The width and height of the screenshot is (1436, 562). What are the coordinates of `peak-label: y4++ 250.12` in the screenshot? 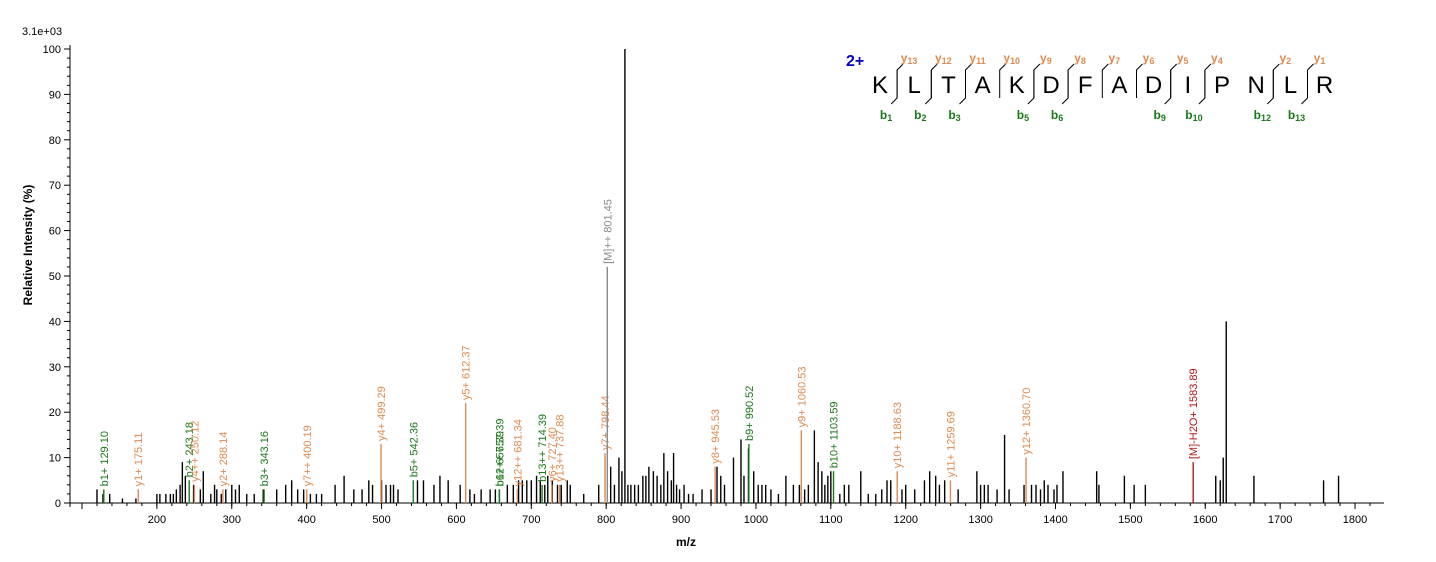 It's located at (195, 451).